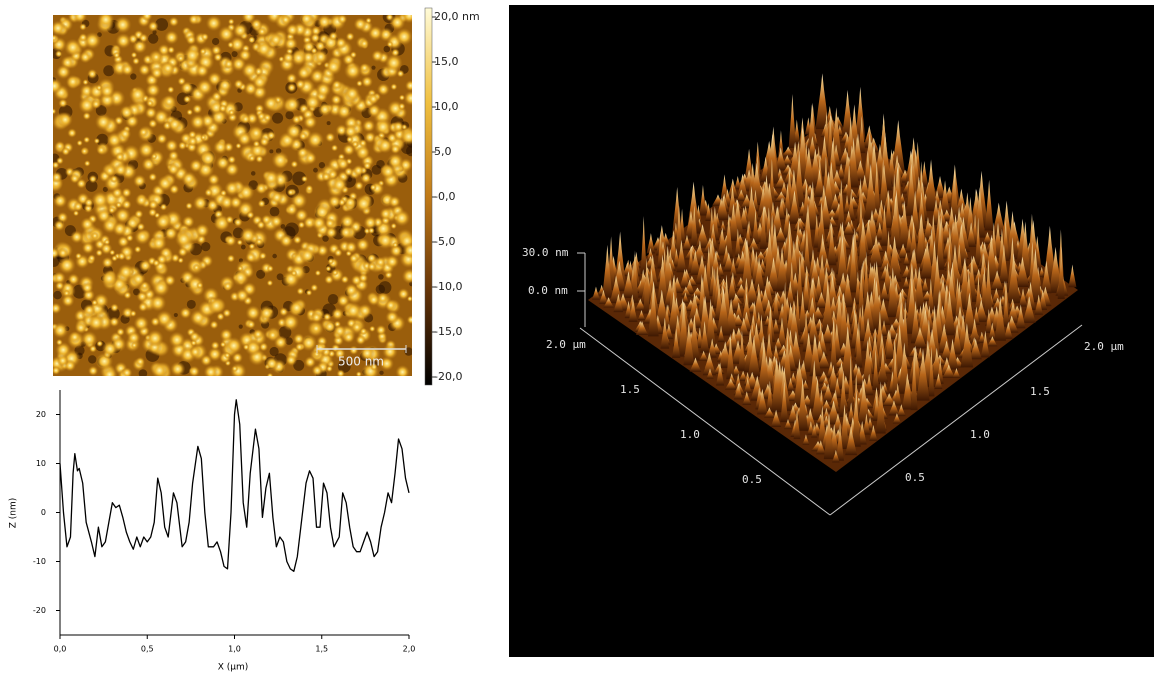 This screenshot has height=675, width=1154. I want to click on colorbar-tick-label: 10,0, so click(446, 106).